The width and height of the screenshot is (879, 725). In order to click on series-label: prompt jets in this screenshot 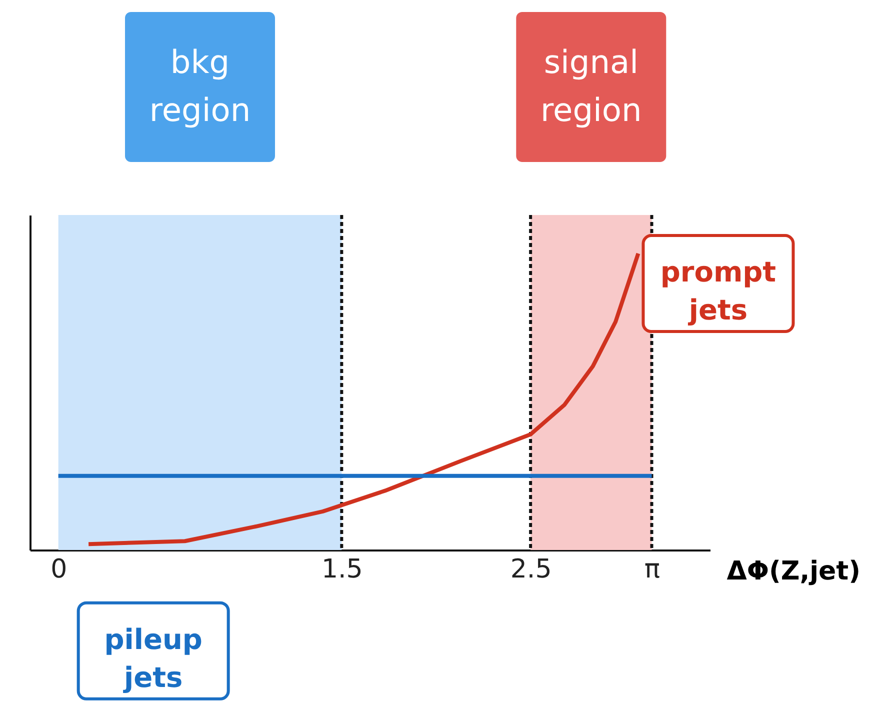, I will do `click(718, 291)`.